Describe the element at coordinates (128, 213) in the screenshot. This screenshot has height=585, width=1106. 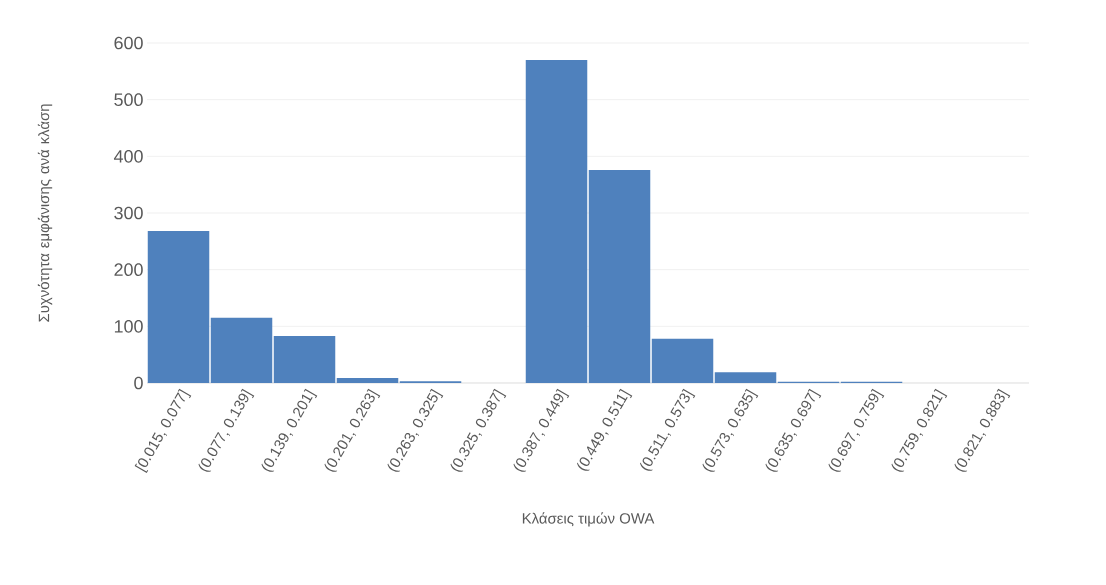
I see `y-tick-label: 300` at that location.